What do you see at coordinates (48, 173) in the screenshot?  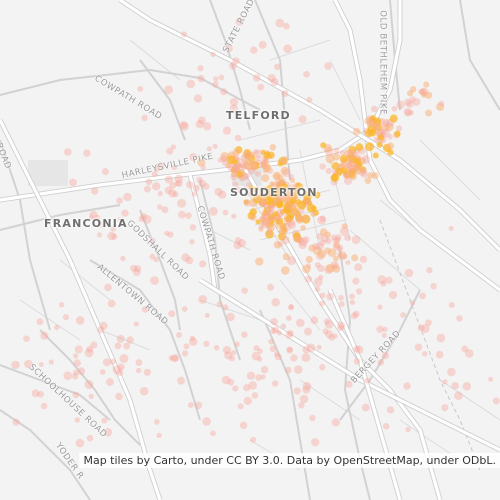 I see `industrial-block` at bounding box center [48, 173].